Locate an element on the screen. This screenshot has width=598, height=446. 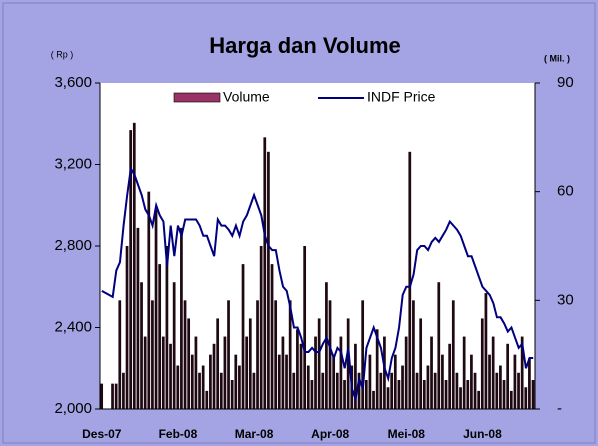
y2-tick-label: 30 is located at coordinates (565, 299).